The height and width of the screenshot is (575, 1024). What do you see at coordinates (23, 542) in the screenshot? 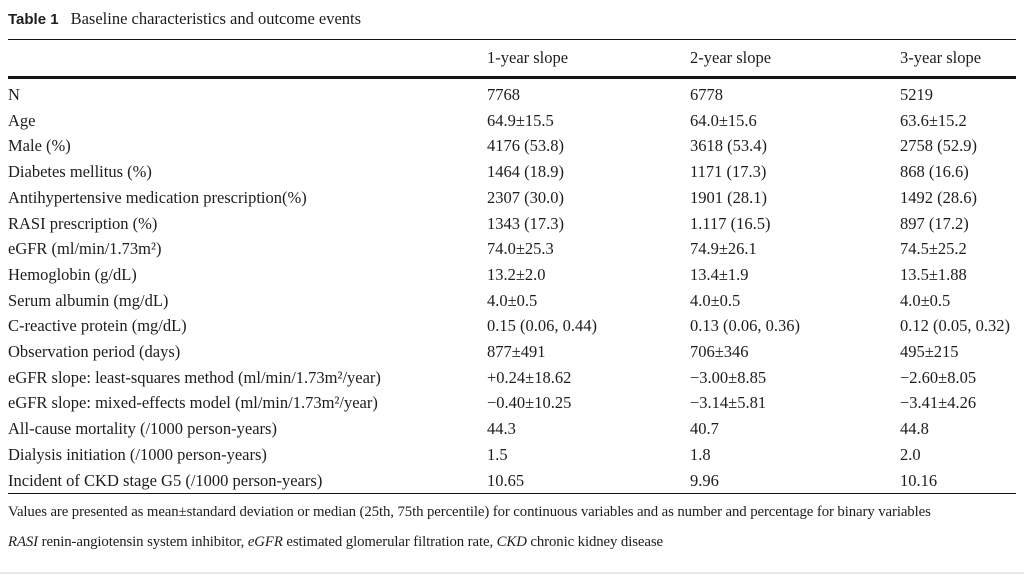
I see `abbreviation-term: RASI` at bounding box center [23, 542].